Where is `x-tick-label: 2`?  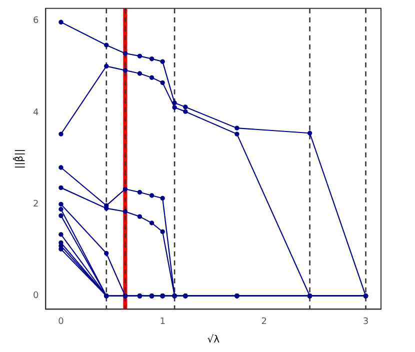 x-tick-label: 2 is located at coordinates (264, 321).